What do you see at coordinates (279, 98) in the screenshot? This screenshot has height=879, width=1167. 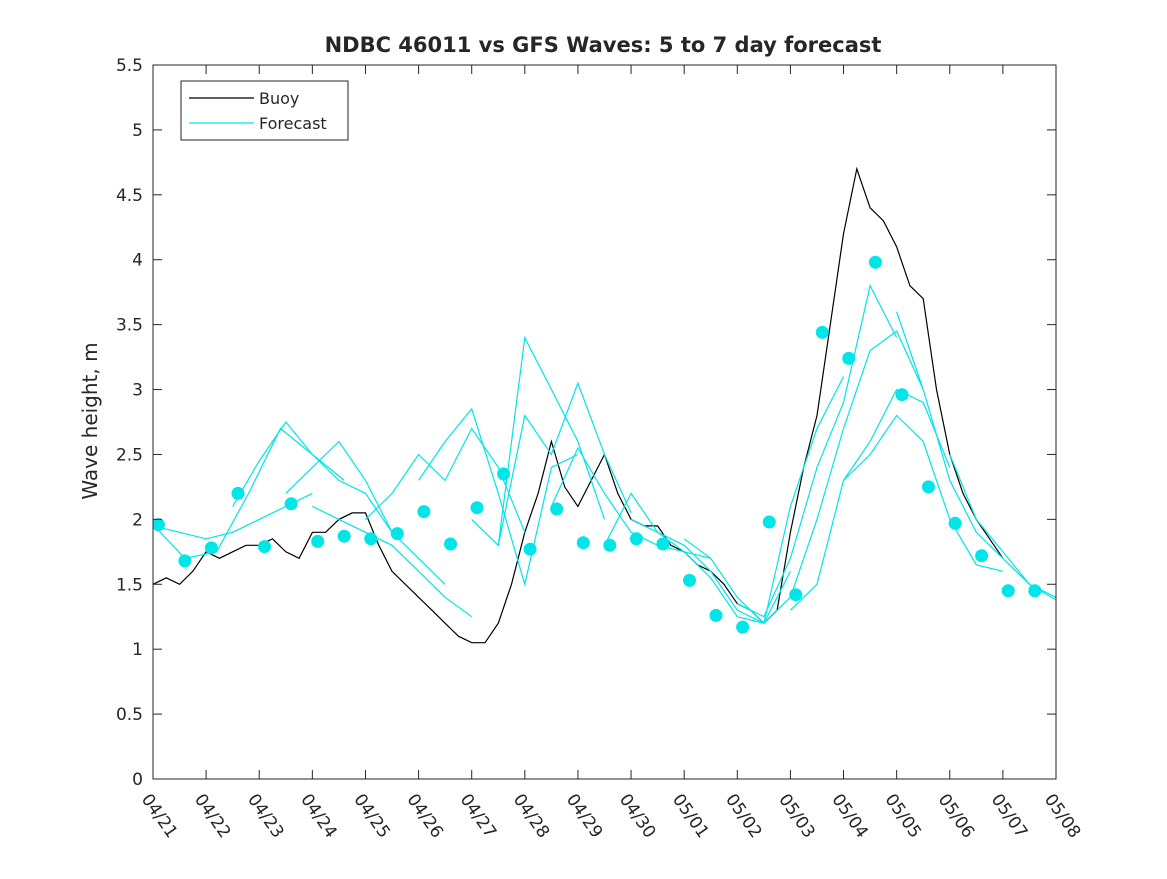 I see `legend-label-buoy: Buoy` at bounding box center [279, 98].